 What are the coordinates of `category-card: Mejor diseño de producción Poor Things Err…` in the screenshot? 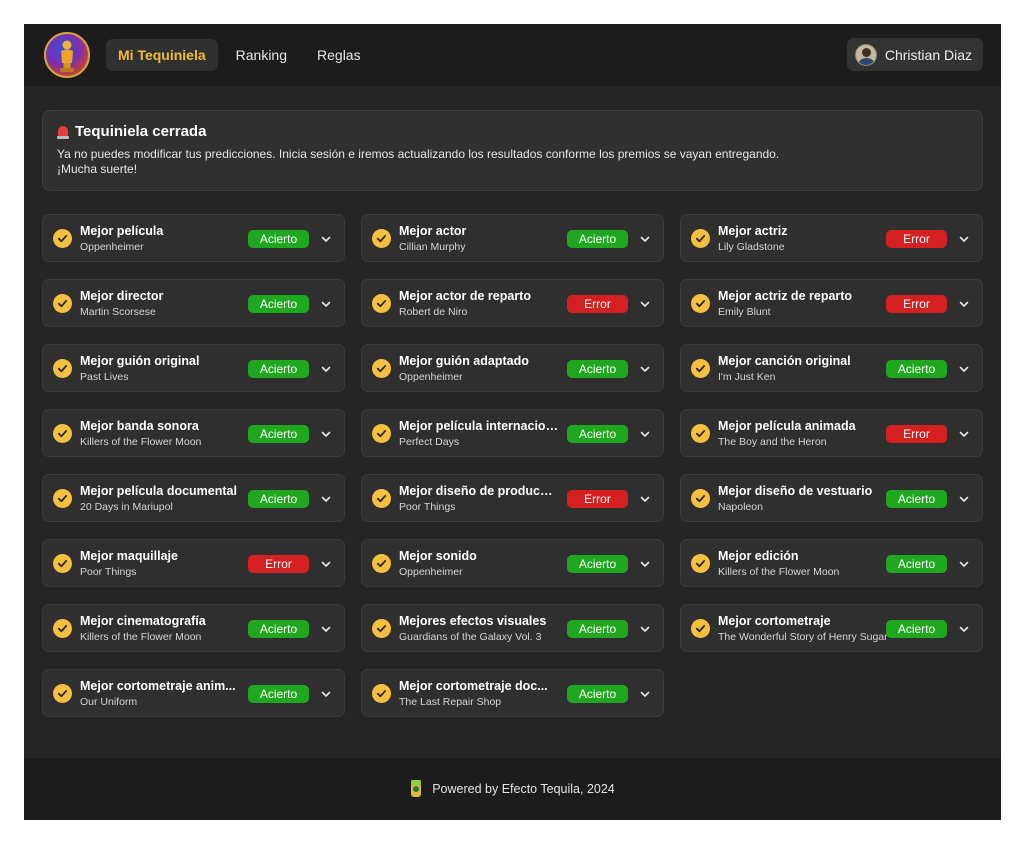 It's located at (512, 498).